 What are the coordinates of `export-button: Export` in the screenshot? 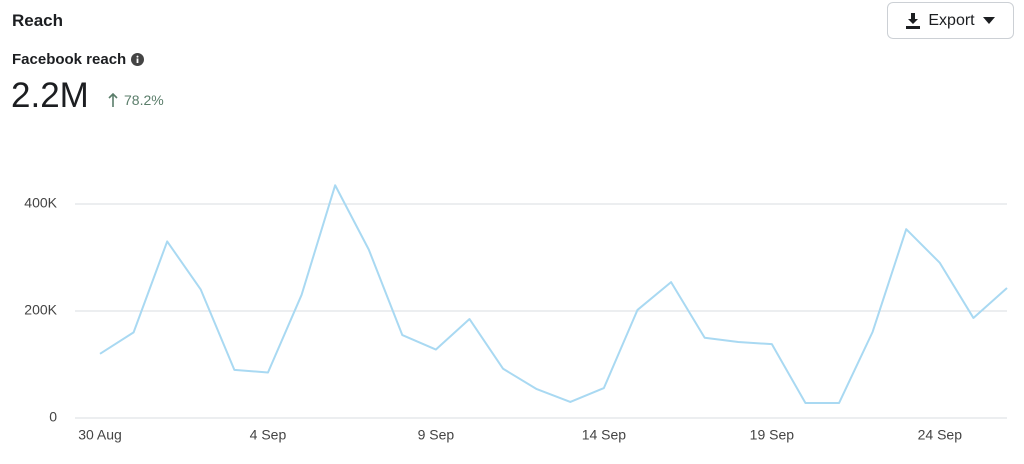 It's located at (950, 20).